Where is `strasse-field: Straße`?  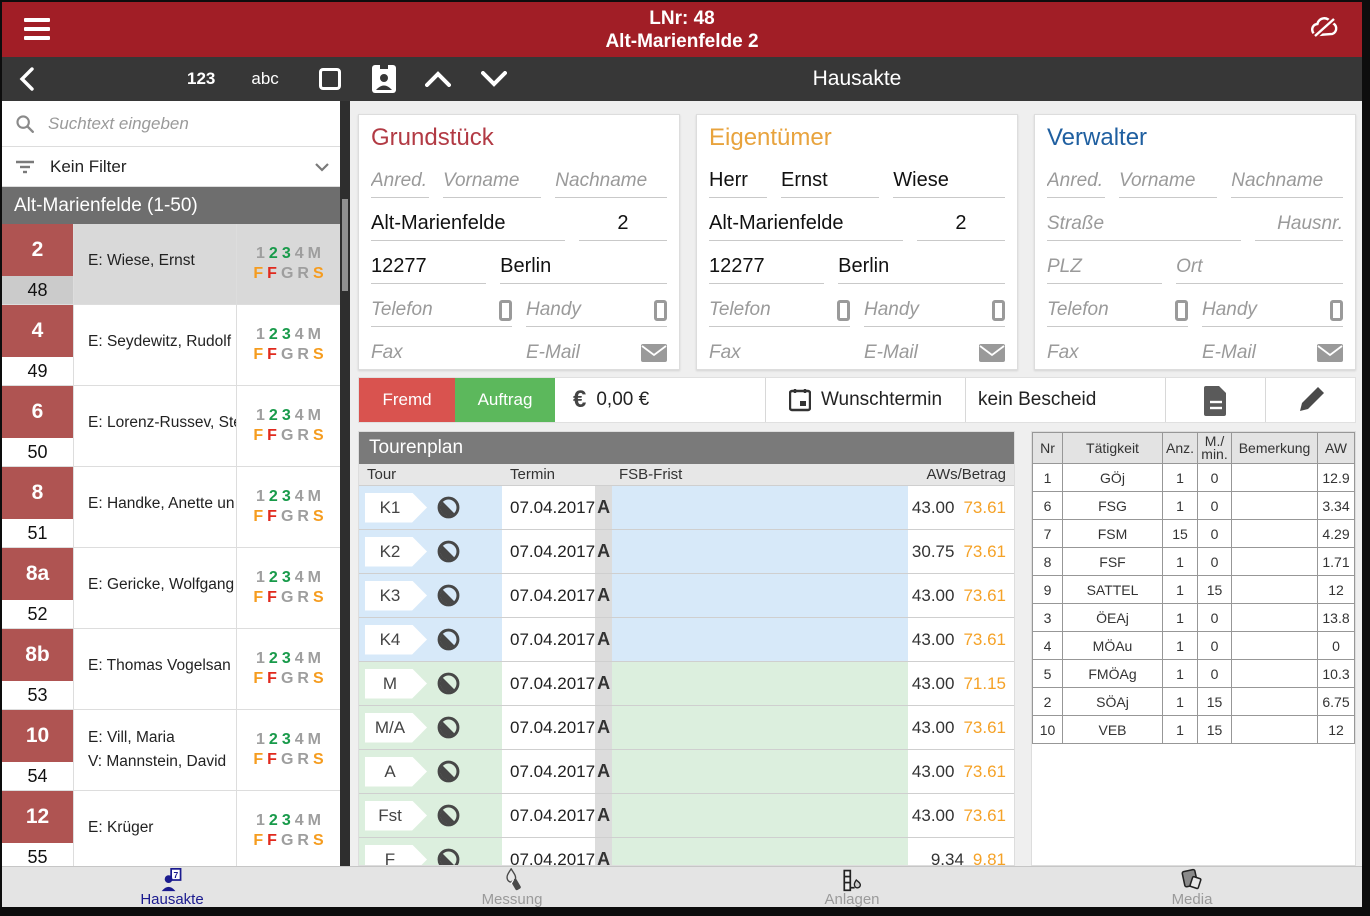 strasse-field: Straße is located at coordinates (1076, 223).